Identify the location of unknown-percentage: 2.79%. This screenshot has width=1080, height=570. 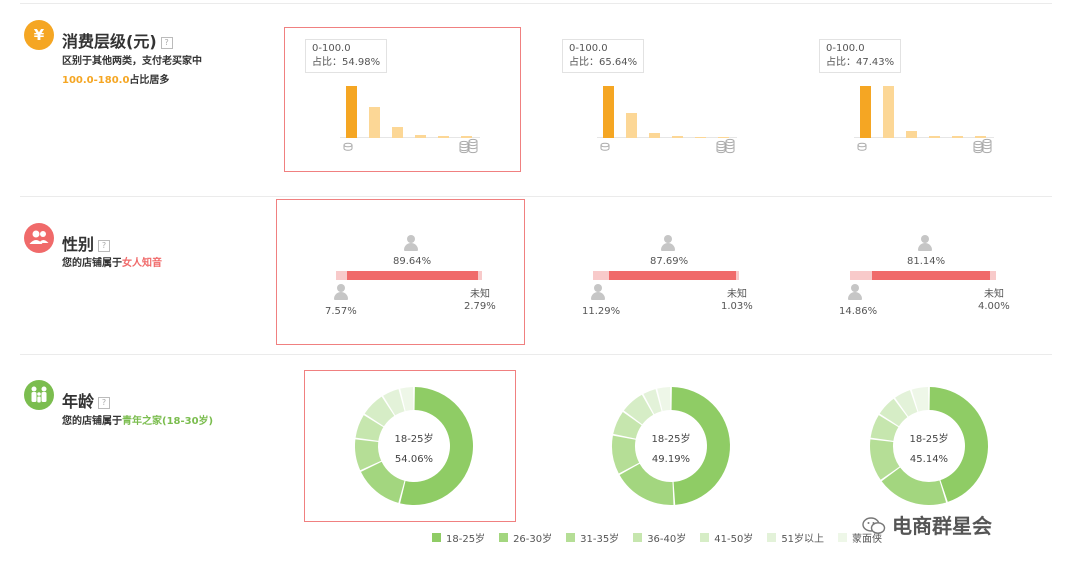
(480, 306).